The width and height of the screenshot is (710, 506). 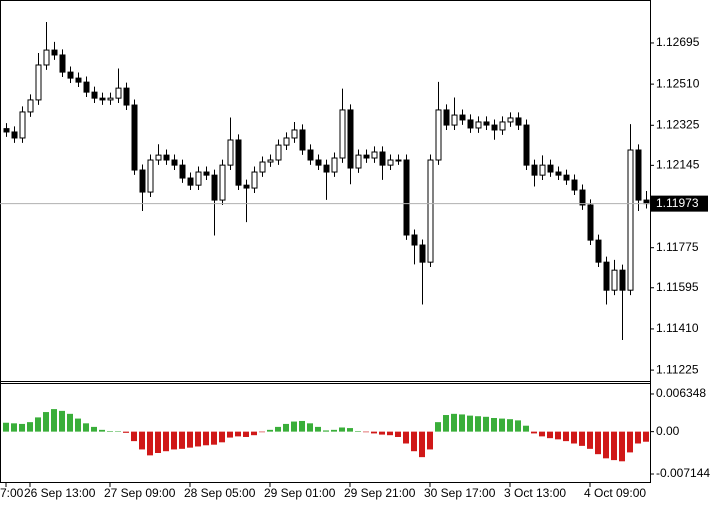 I want to click on x-tick-label: 27 Sep 09:00, so click(x=140, y=493).